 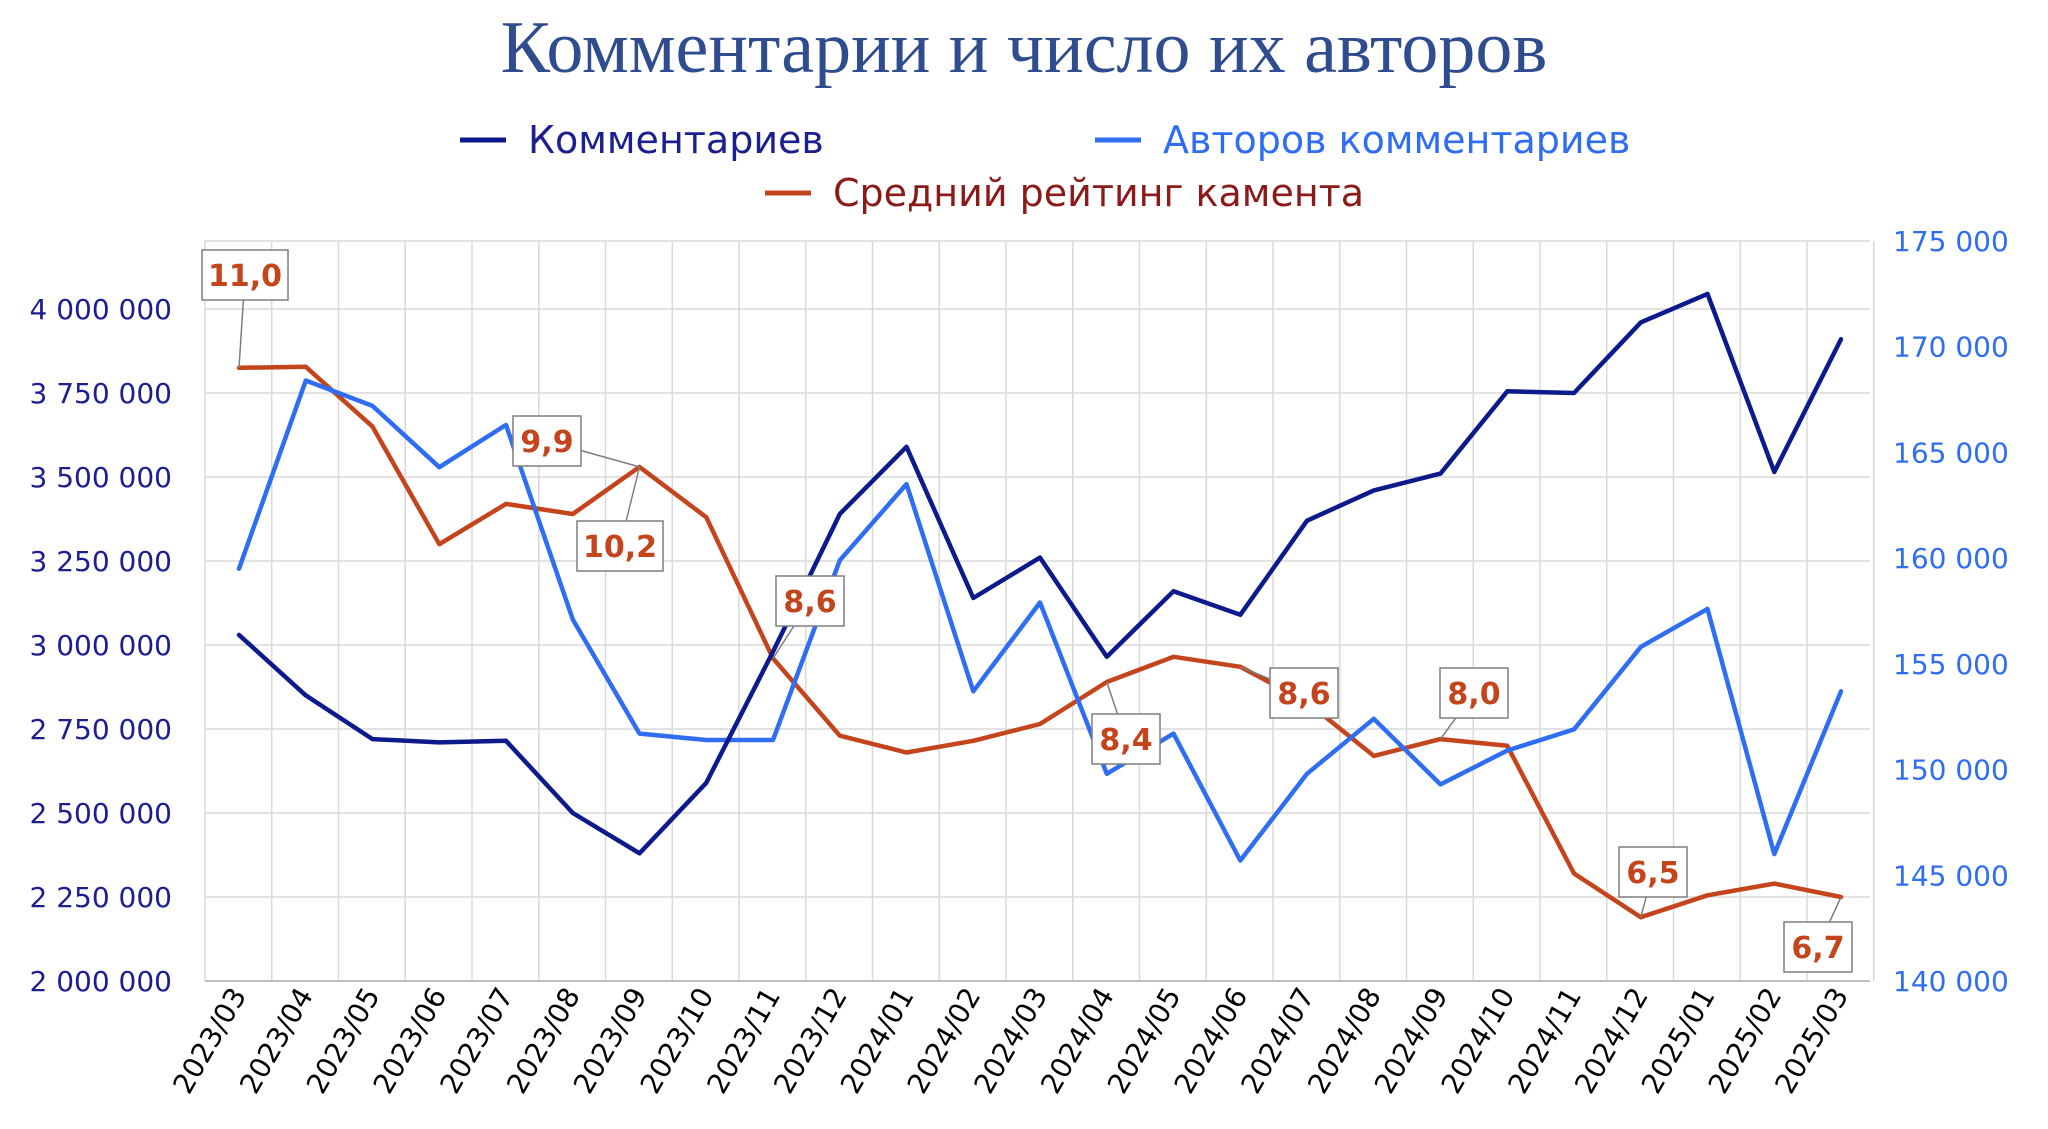 I want to click on y-right-tick-label: 170 000, so click(x=1951, y=347).